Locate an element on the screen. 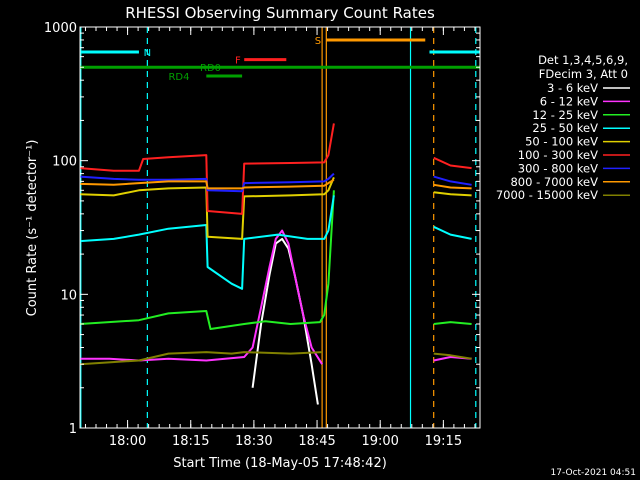  chart-title: RHESSI Observing Summary Count Rates is located at coordinates (280, 13).